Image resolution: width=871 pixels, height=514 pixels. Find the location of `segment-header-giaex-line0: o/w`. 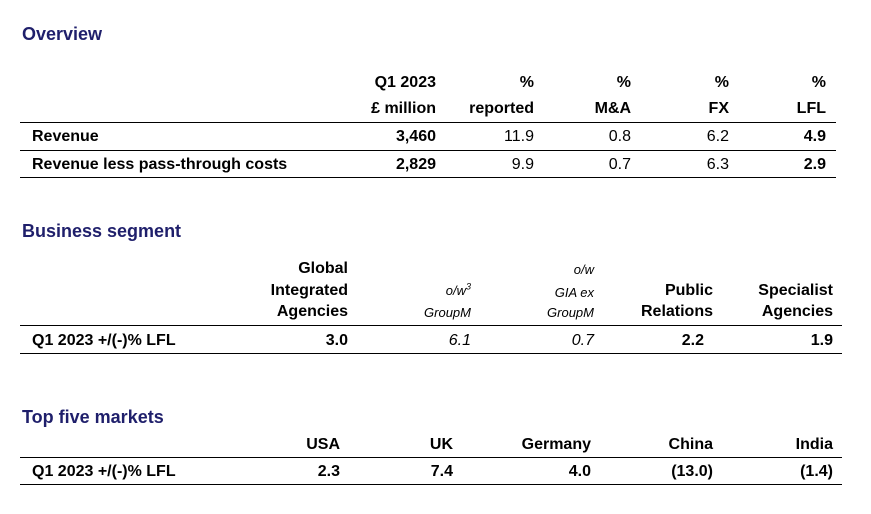

segment-header-giaex-line0: o/w is located at coordinates (583, 269).